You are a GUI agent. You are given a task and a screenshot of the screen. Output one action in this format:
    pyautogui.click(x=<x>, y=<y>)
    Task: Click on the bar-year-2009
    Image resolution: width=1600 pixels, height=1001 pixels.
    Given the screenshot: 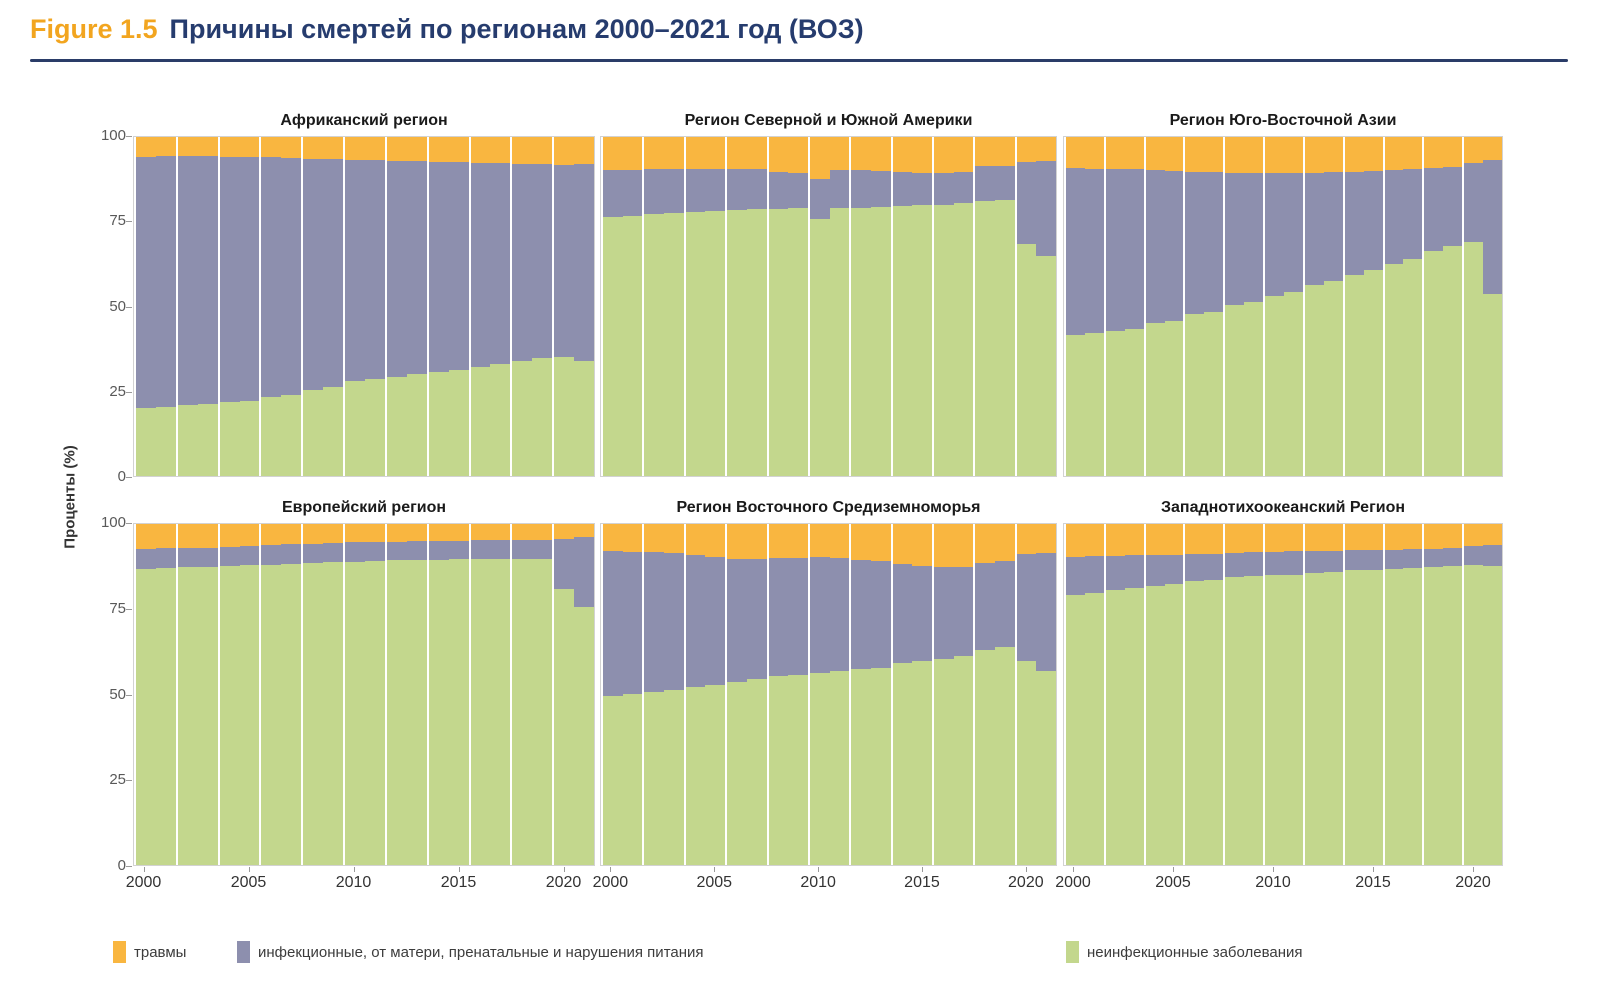 What is the action you would take?
    pyautogui.click(x=333, y=694)
    